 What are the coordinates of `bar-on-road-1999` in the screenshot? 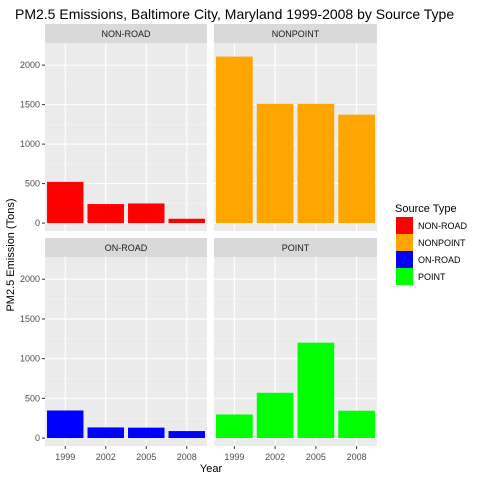 It's located at (65, 424).